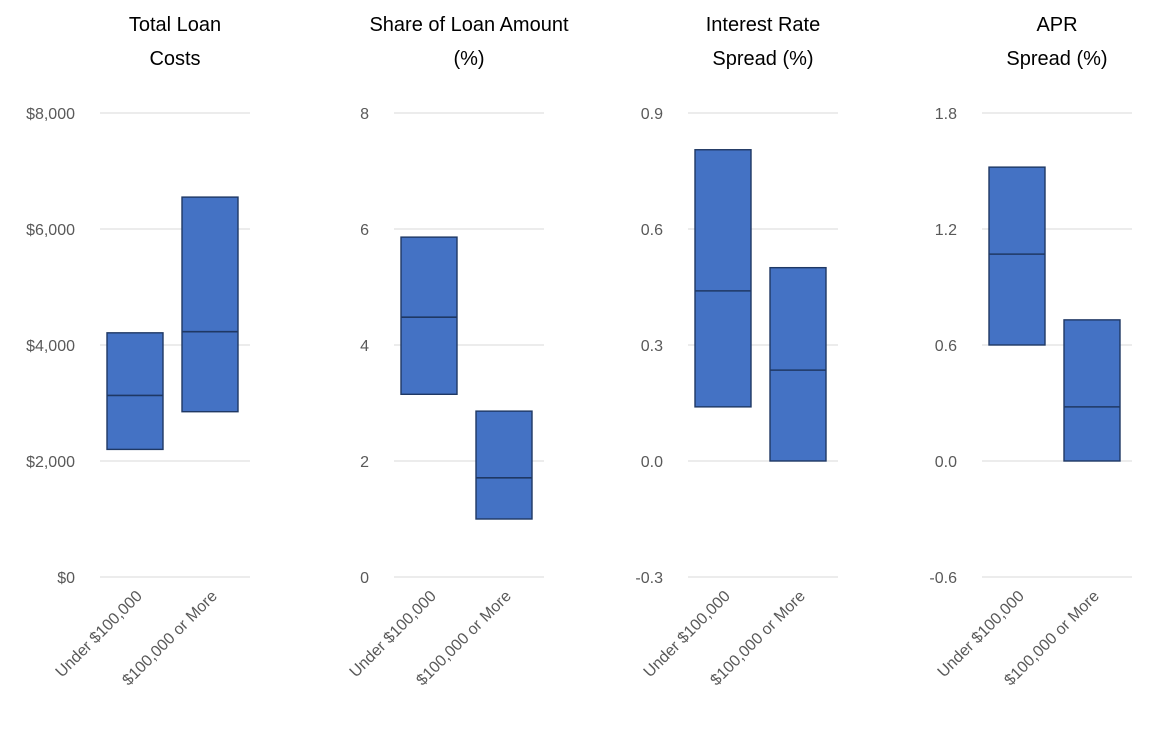 The height and width of the screenshot is (734, 1176). Describe the element at coordinates (946, 230) in the screenshot. I see `y-tick-label: 1.2` at that location.